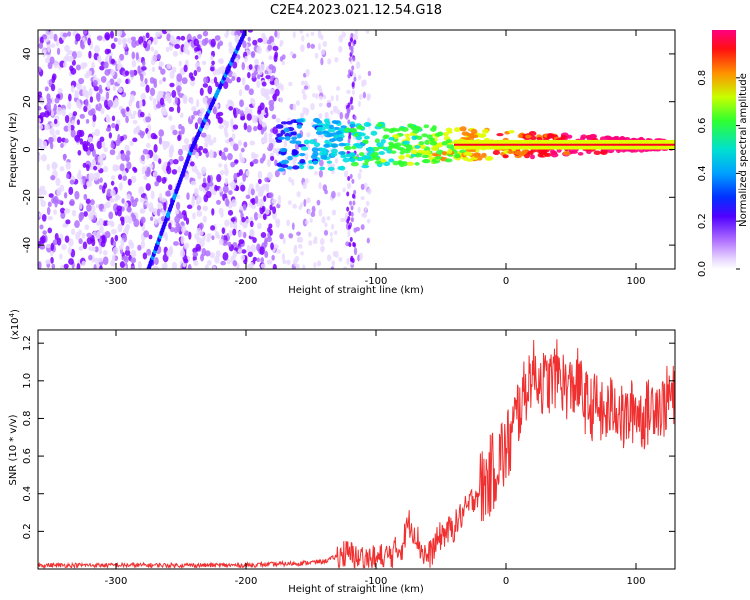 The width and height of the screenshot is (750, 600). I want to click on spectrogram-x-axis-label: Height of straight line (km), so click(356, 290).